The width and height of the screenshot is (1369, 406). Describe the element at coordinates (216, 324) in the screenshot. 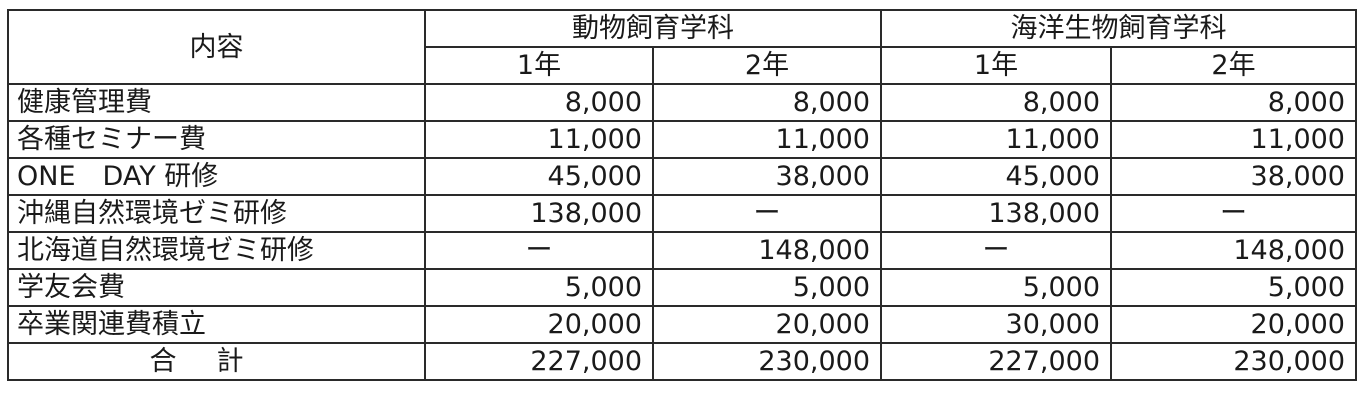

I see `row-label: 卒業関連費積立` at that location.